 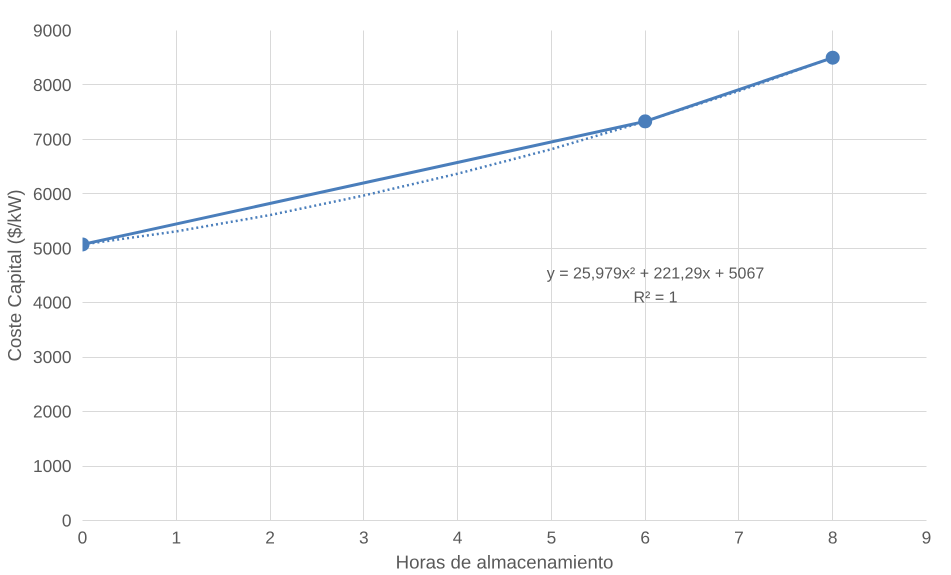 I want to click on y-tick-label: 9000, so click(x=52, y=30).